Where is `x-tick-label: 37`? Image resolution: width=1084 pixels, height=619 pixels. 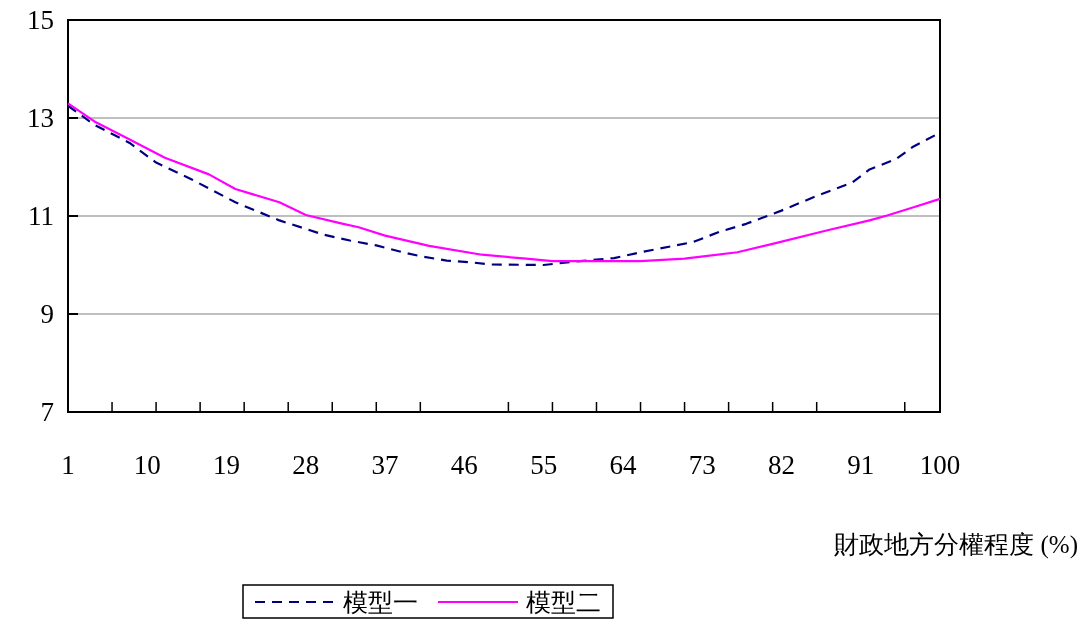 x-tick-label: 37 is located at coordinates (385, 465).